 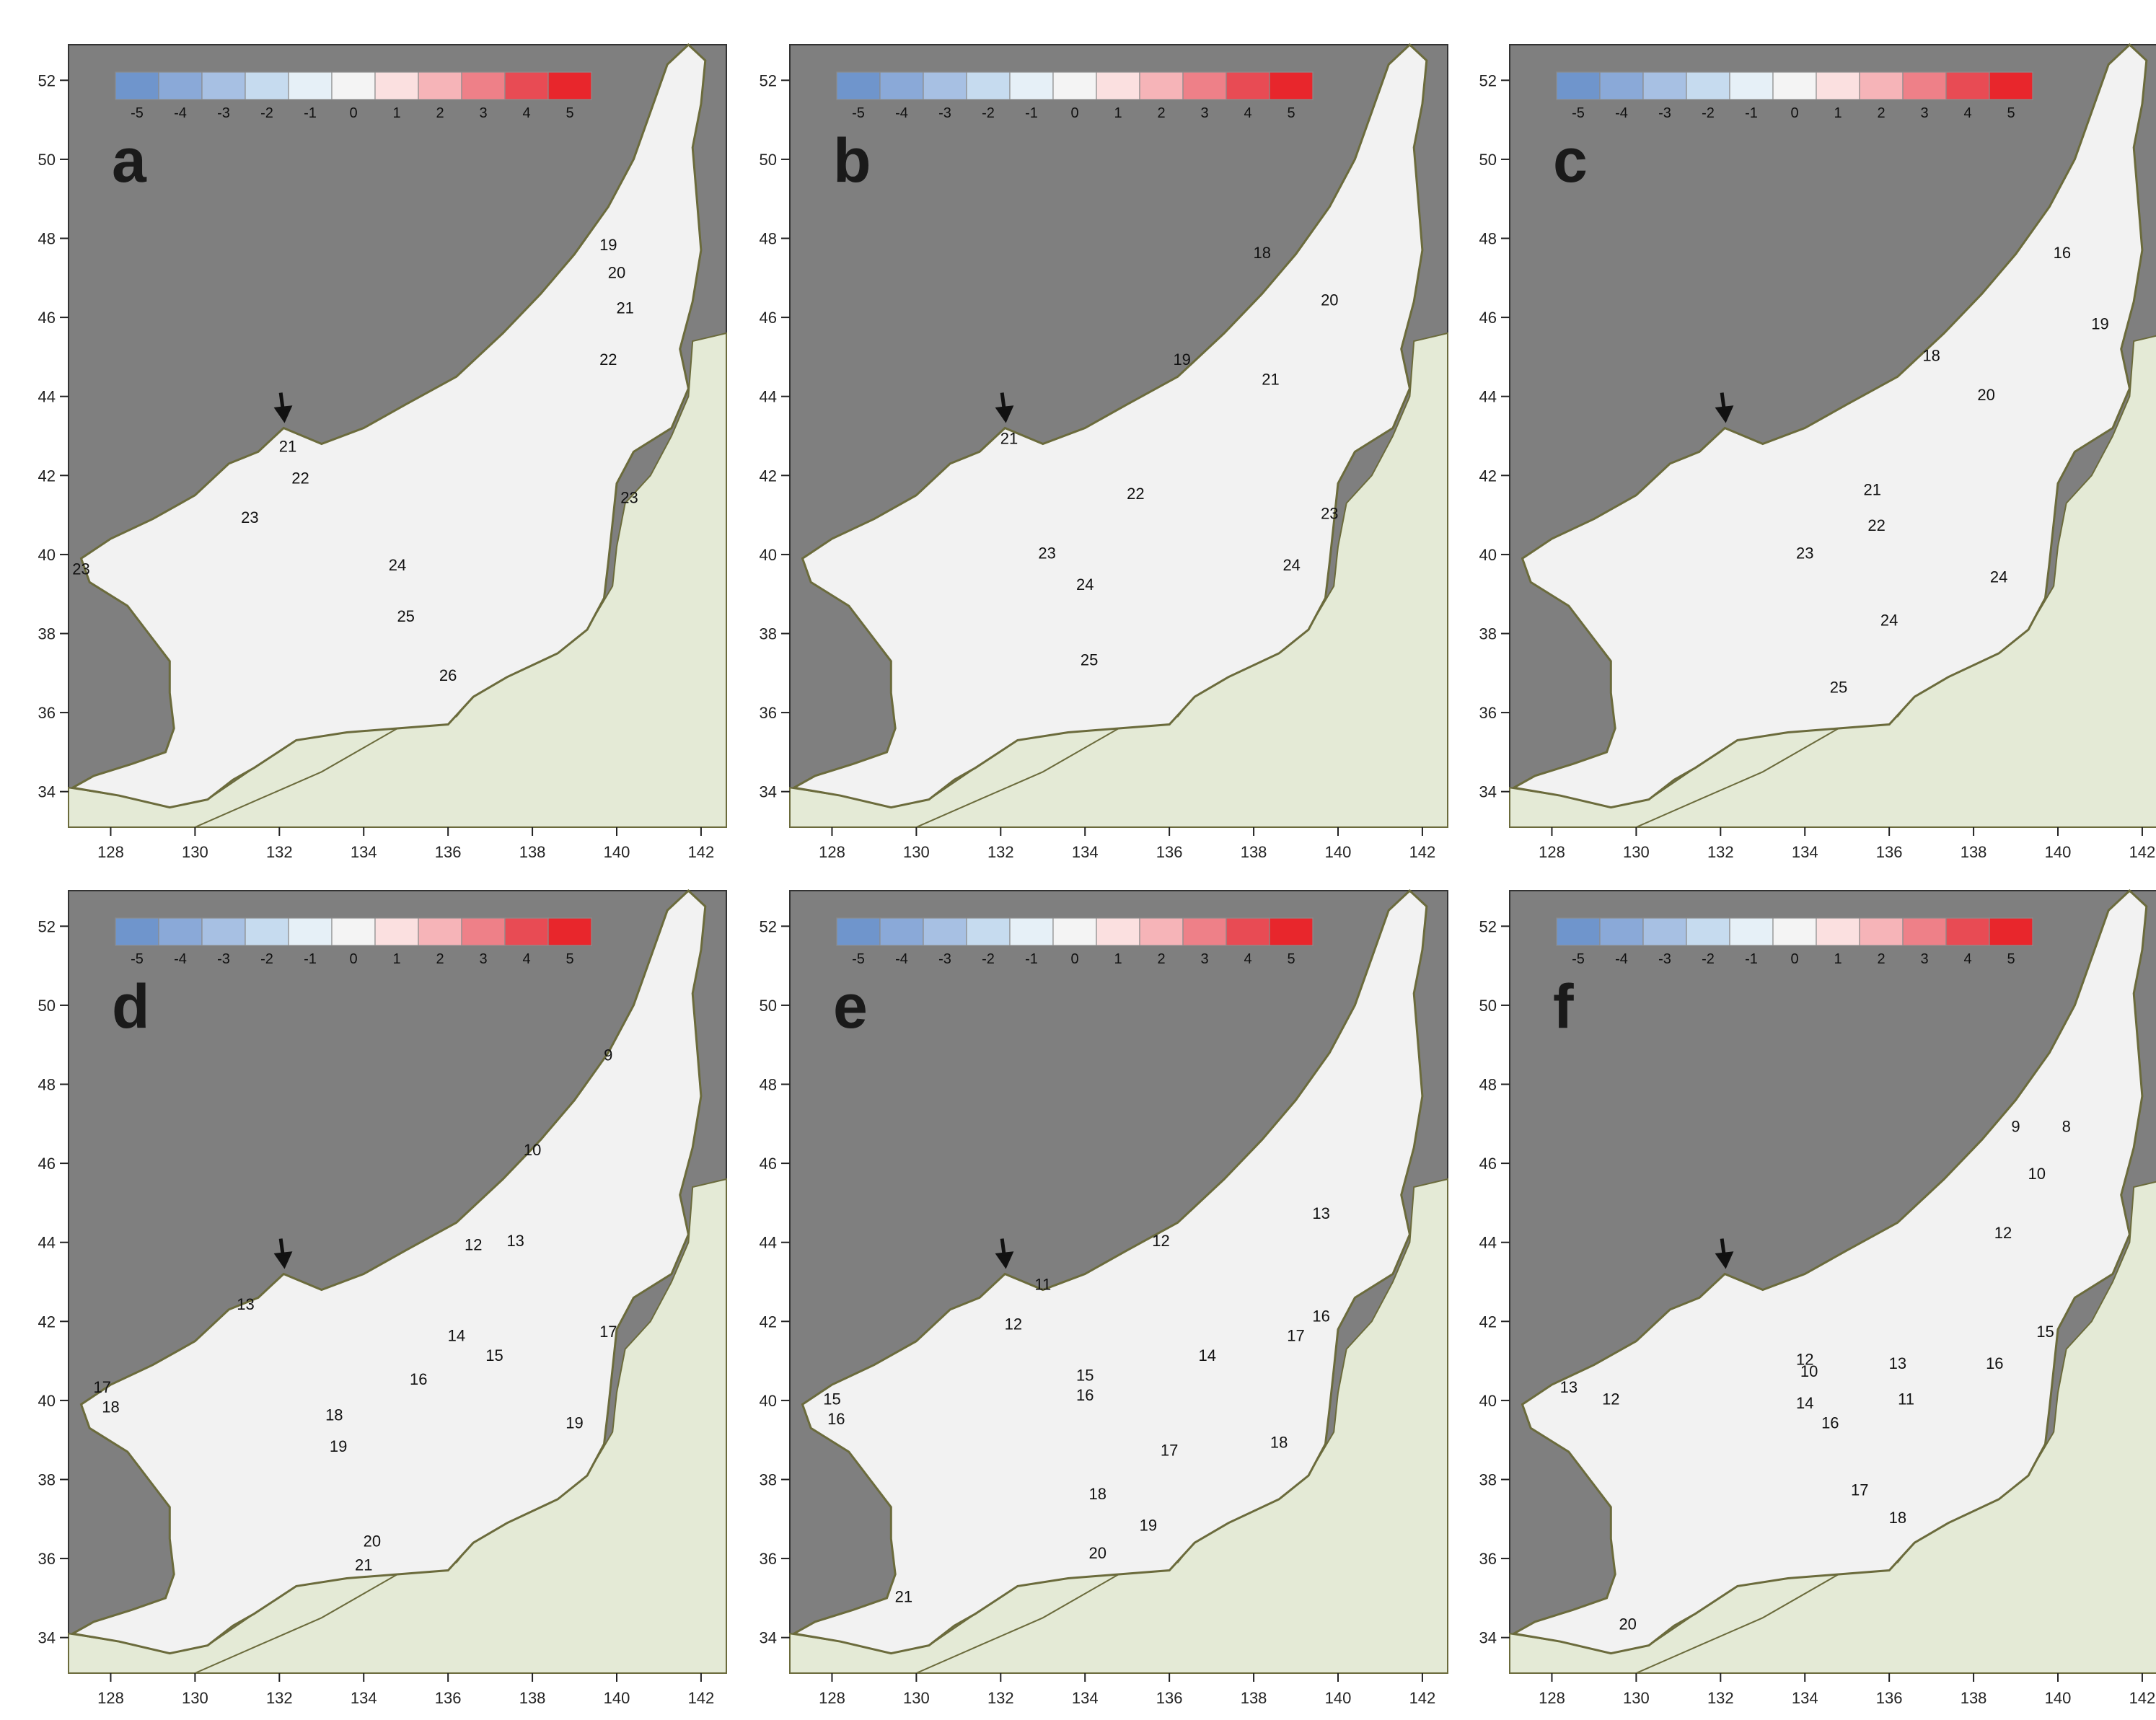 I want to click on x-tick-label: 130, so click(x=195, y=852).